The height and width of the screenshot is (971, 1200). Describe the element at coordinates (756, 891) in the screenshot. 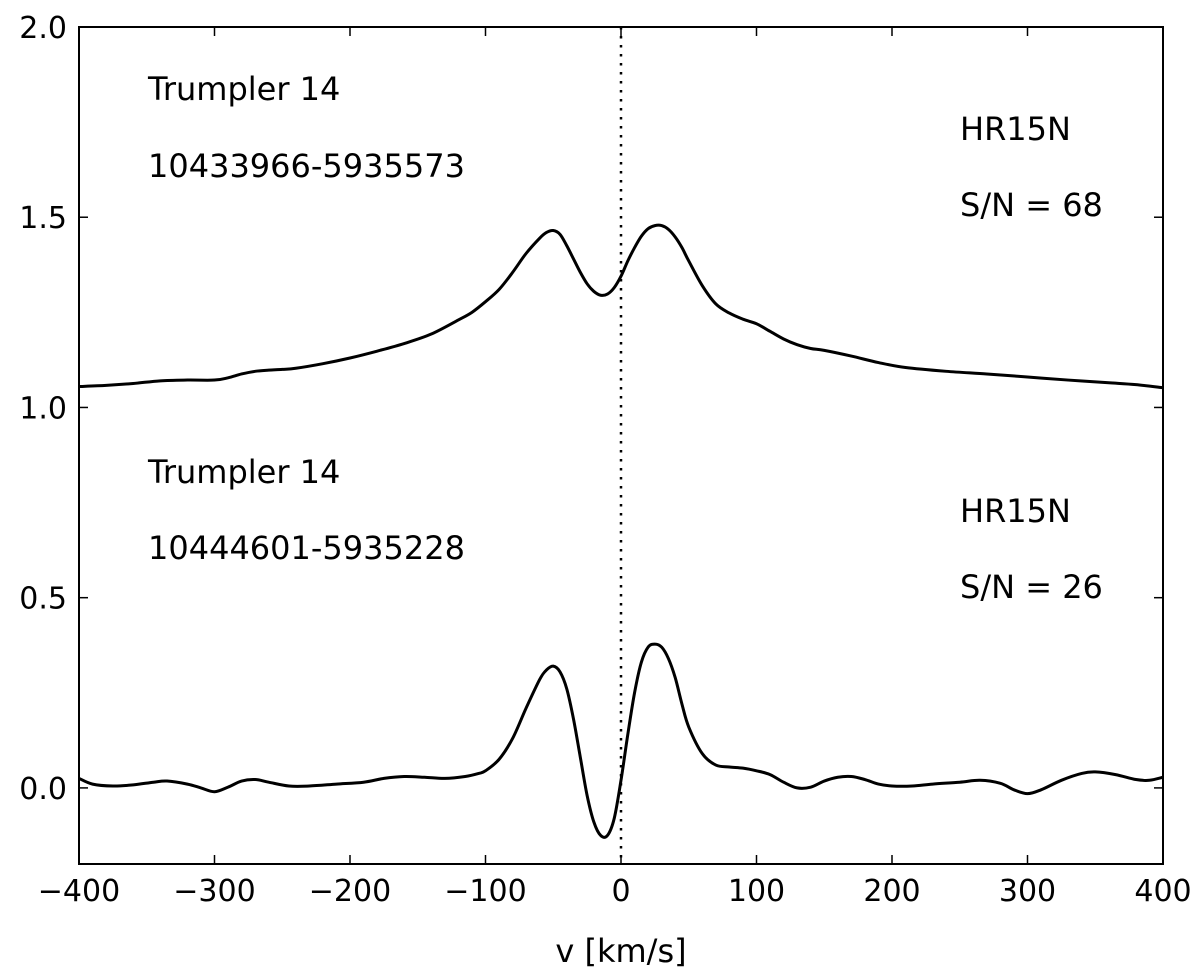

I see `x-tick-label: 100` at that location.